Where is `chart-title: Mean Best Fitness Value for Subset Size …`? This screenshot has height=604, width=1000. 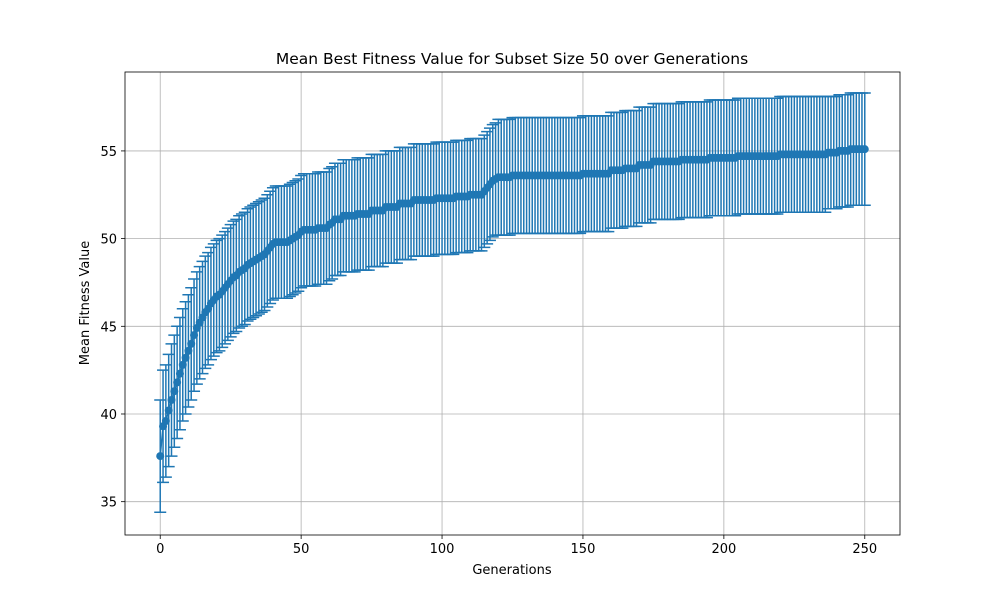
chart-title: Mean Best Fitness Value for Subset Size … is located at coordinates (512, 59).